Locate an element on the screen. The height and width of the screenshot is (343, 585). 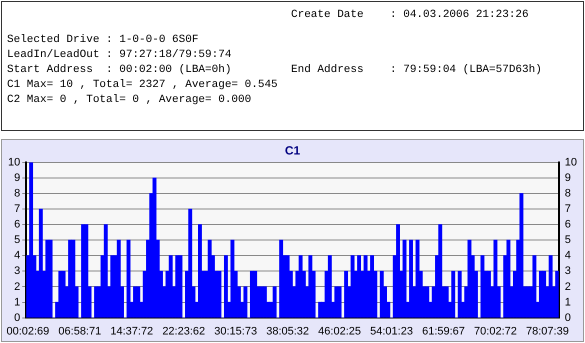
y-tick-label: 9 is located at coordinates (17, 178).